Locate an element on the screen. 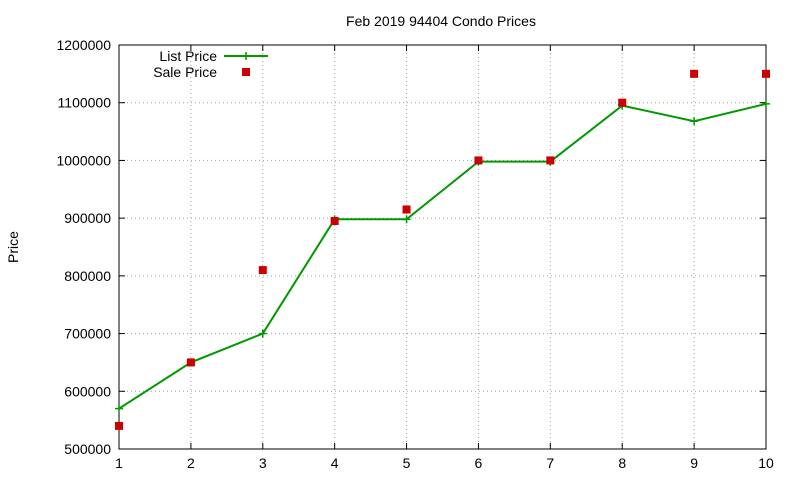  y-tick-label: 500000 is located at coordinates (87, 449).